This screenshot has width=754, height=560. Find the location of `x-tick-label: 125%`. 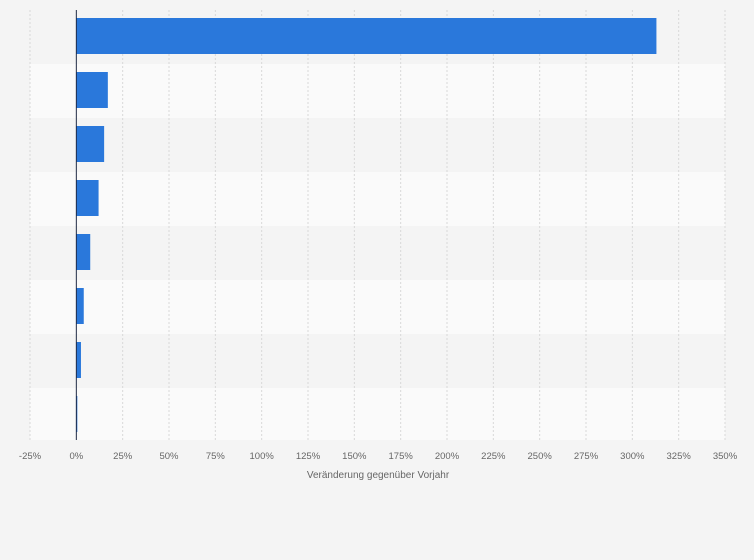

x-tick-label: 125% is located at coordinates (308, 456).